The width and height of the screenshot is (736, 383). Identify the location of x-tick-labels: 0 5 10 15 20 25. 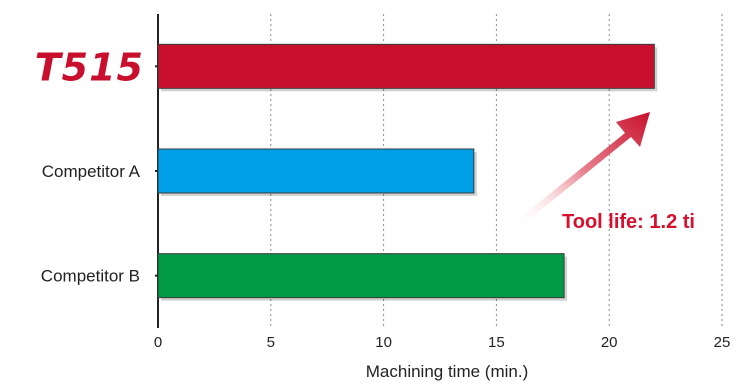
(442, 342).